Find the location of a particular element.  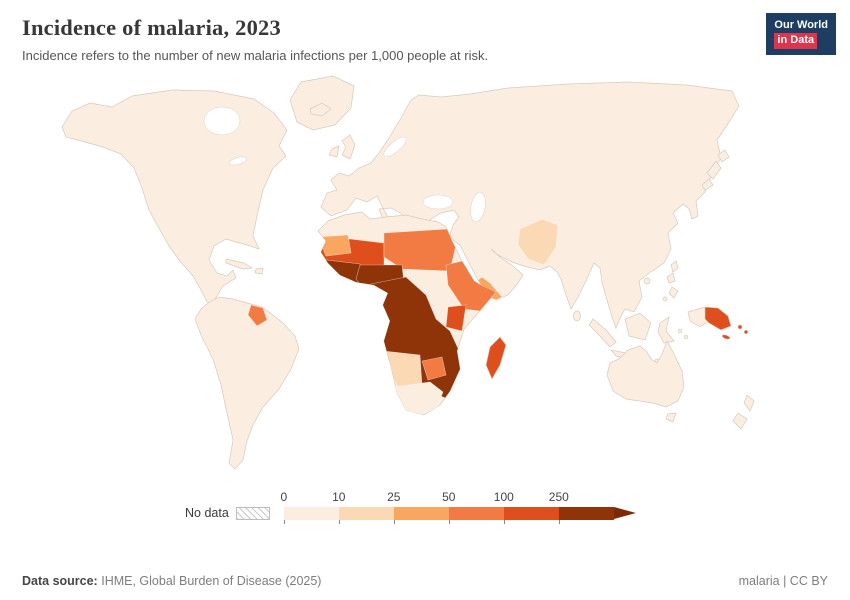

legend-arrow is located at coordinates (624, 513).